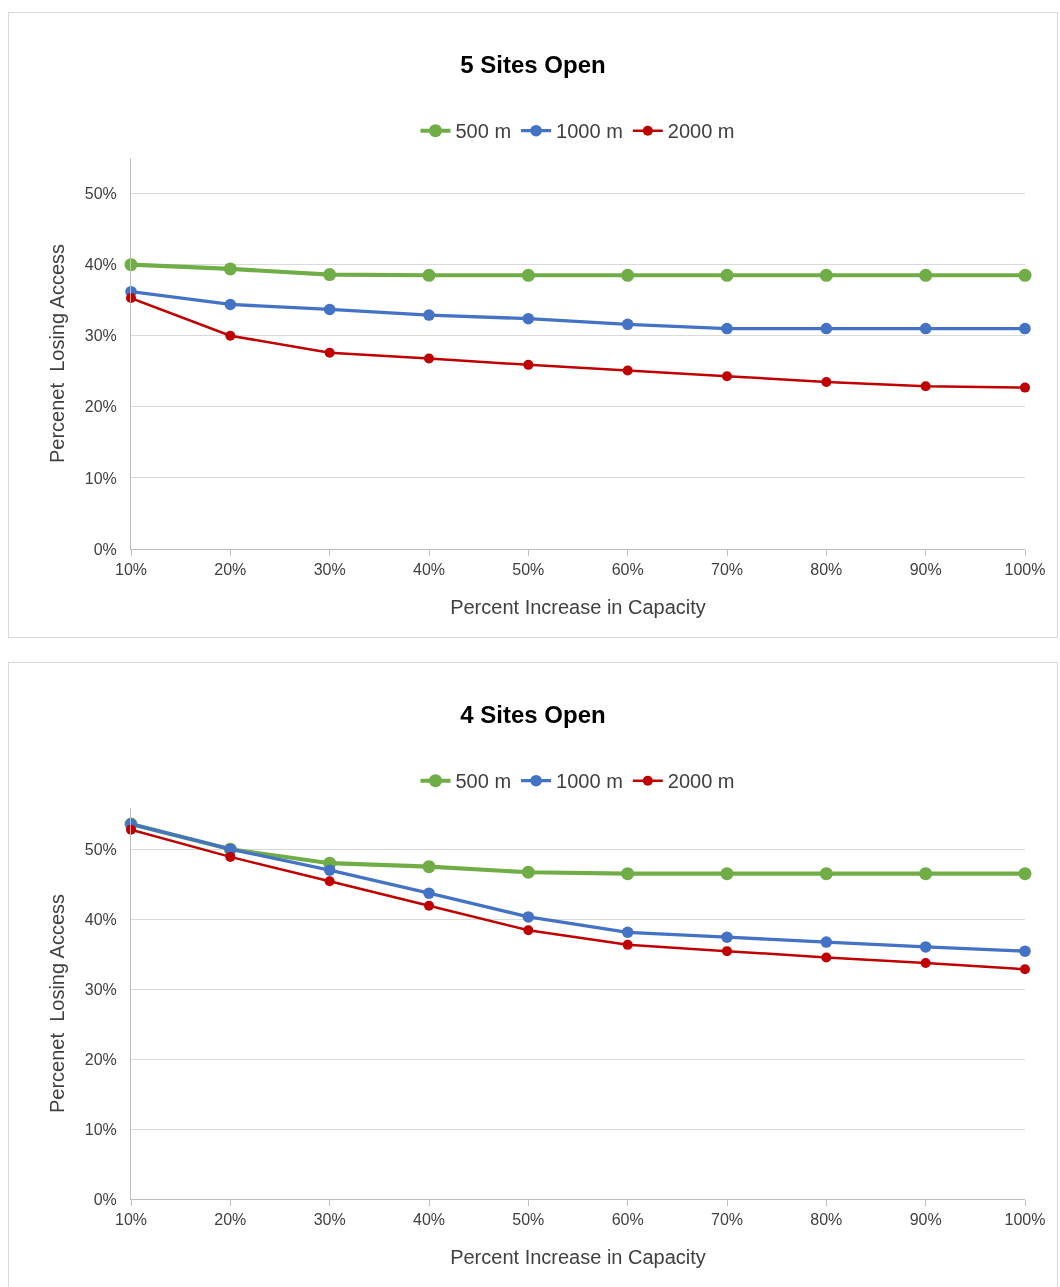 The height and width of the screenshot is (1287, 1060). What do you see at coordinates (533, 715) in the screenshot?
I see `chart-title: 4 Sites Open` at bounding box center [533, 715].